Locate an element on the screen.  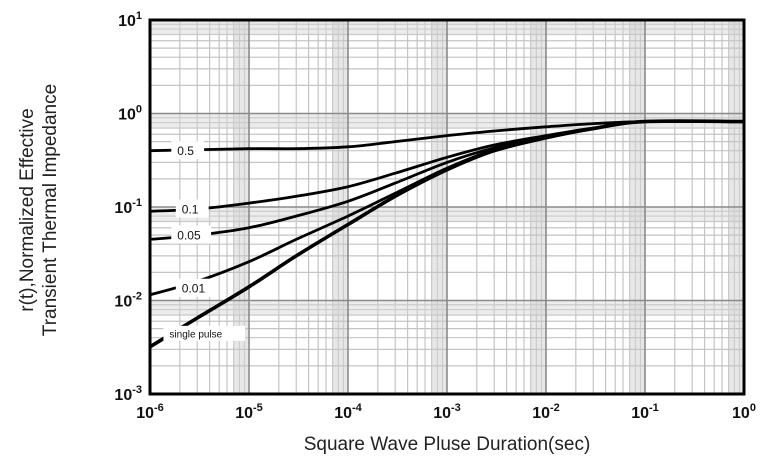
x-tick-label-2: 10⁻⁵ is located at coordinates (249, 412).